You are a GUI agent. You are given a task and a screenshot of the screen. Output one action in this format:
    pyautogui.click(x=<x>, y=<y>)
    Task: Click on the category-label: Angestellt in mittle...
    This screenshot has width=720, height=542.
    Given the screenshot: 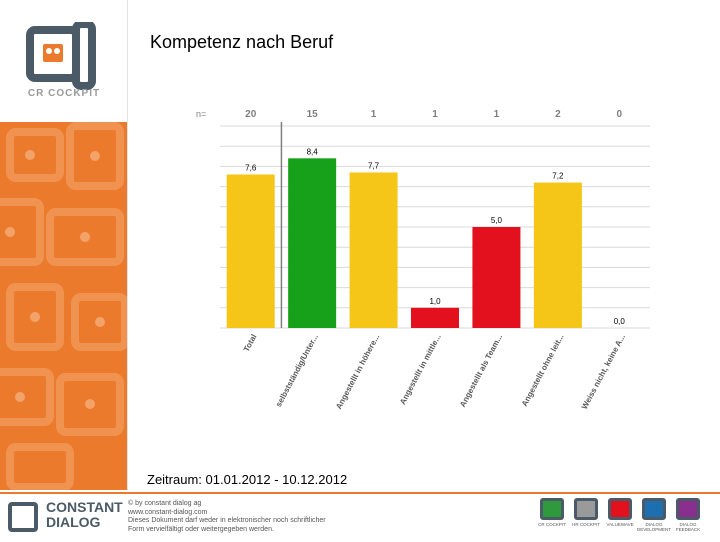 What is the action you would take?
    pyautogui.click(x=420, y=369)
    